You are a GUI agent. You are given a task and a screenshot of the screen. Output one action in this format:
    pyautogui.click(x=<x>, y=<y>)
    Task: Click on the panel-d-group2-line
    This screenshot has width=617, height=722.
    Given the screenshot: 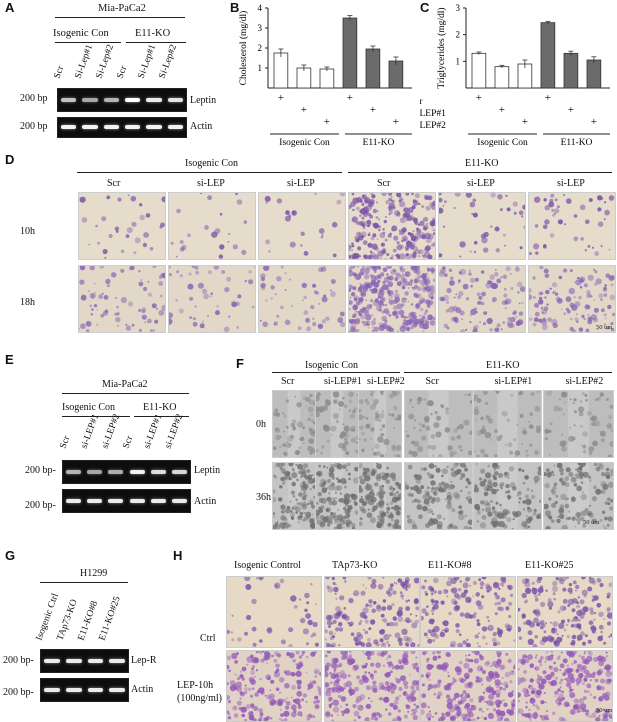 What is the action you would take?
    pyautogui.click(x=480, y=172)
    